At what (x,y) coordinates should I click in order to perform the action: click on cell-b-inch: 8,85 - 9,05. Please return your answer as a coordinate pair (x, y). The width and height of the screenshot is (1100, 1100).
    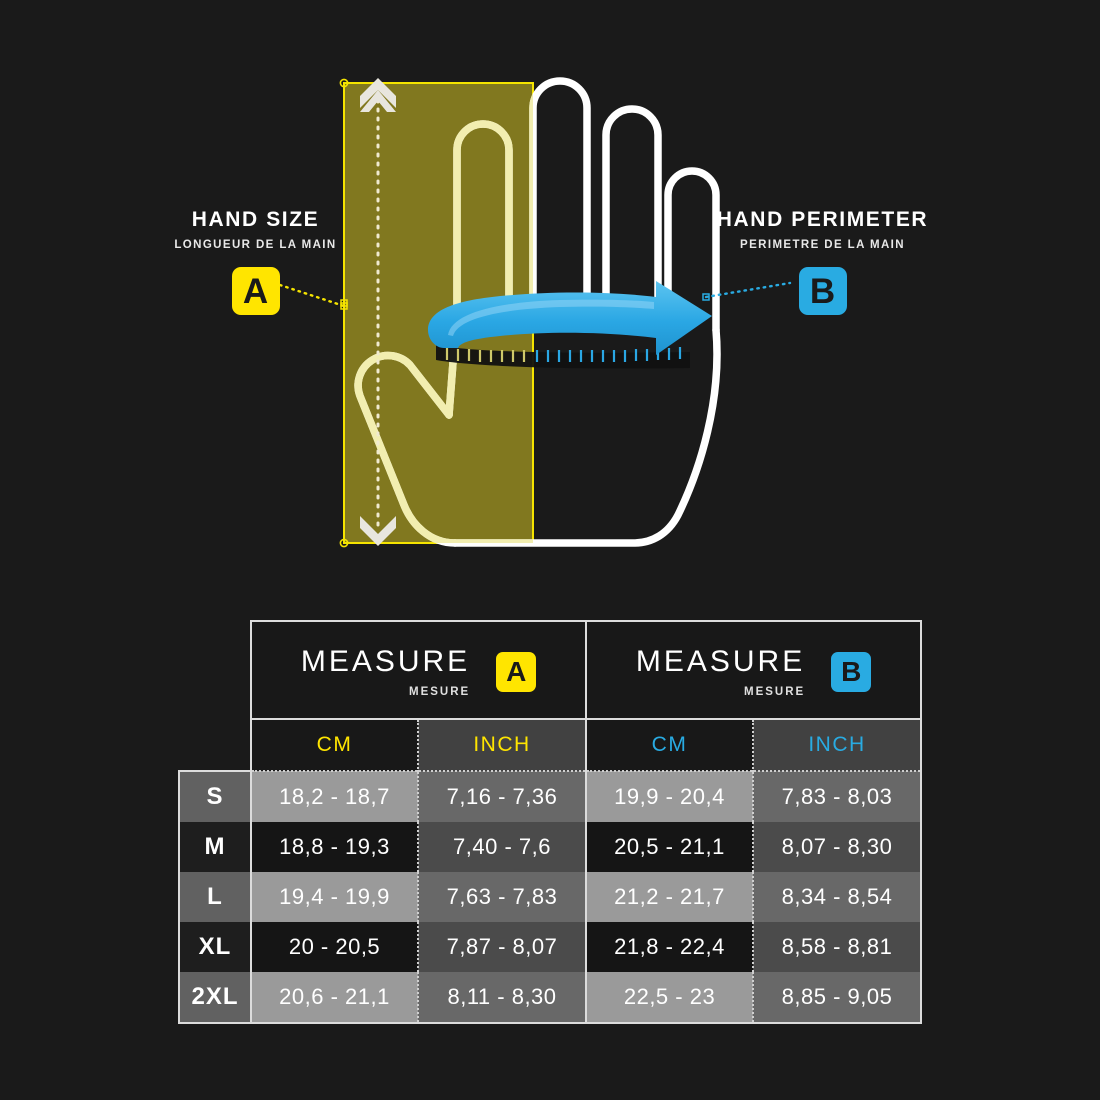
    Looking at the image, I should click on (837, 998).